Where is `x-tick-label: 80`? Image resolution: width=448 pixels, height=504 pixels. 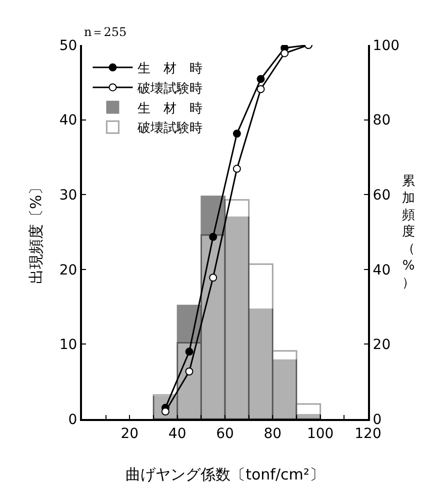 x-tick-label: 80 is located at coordinates (273, 434).